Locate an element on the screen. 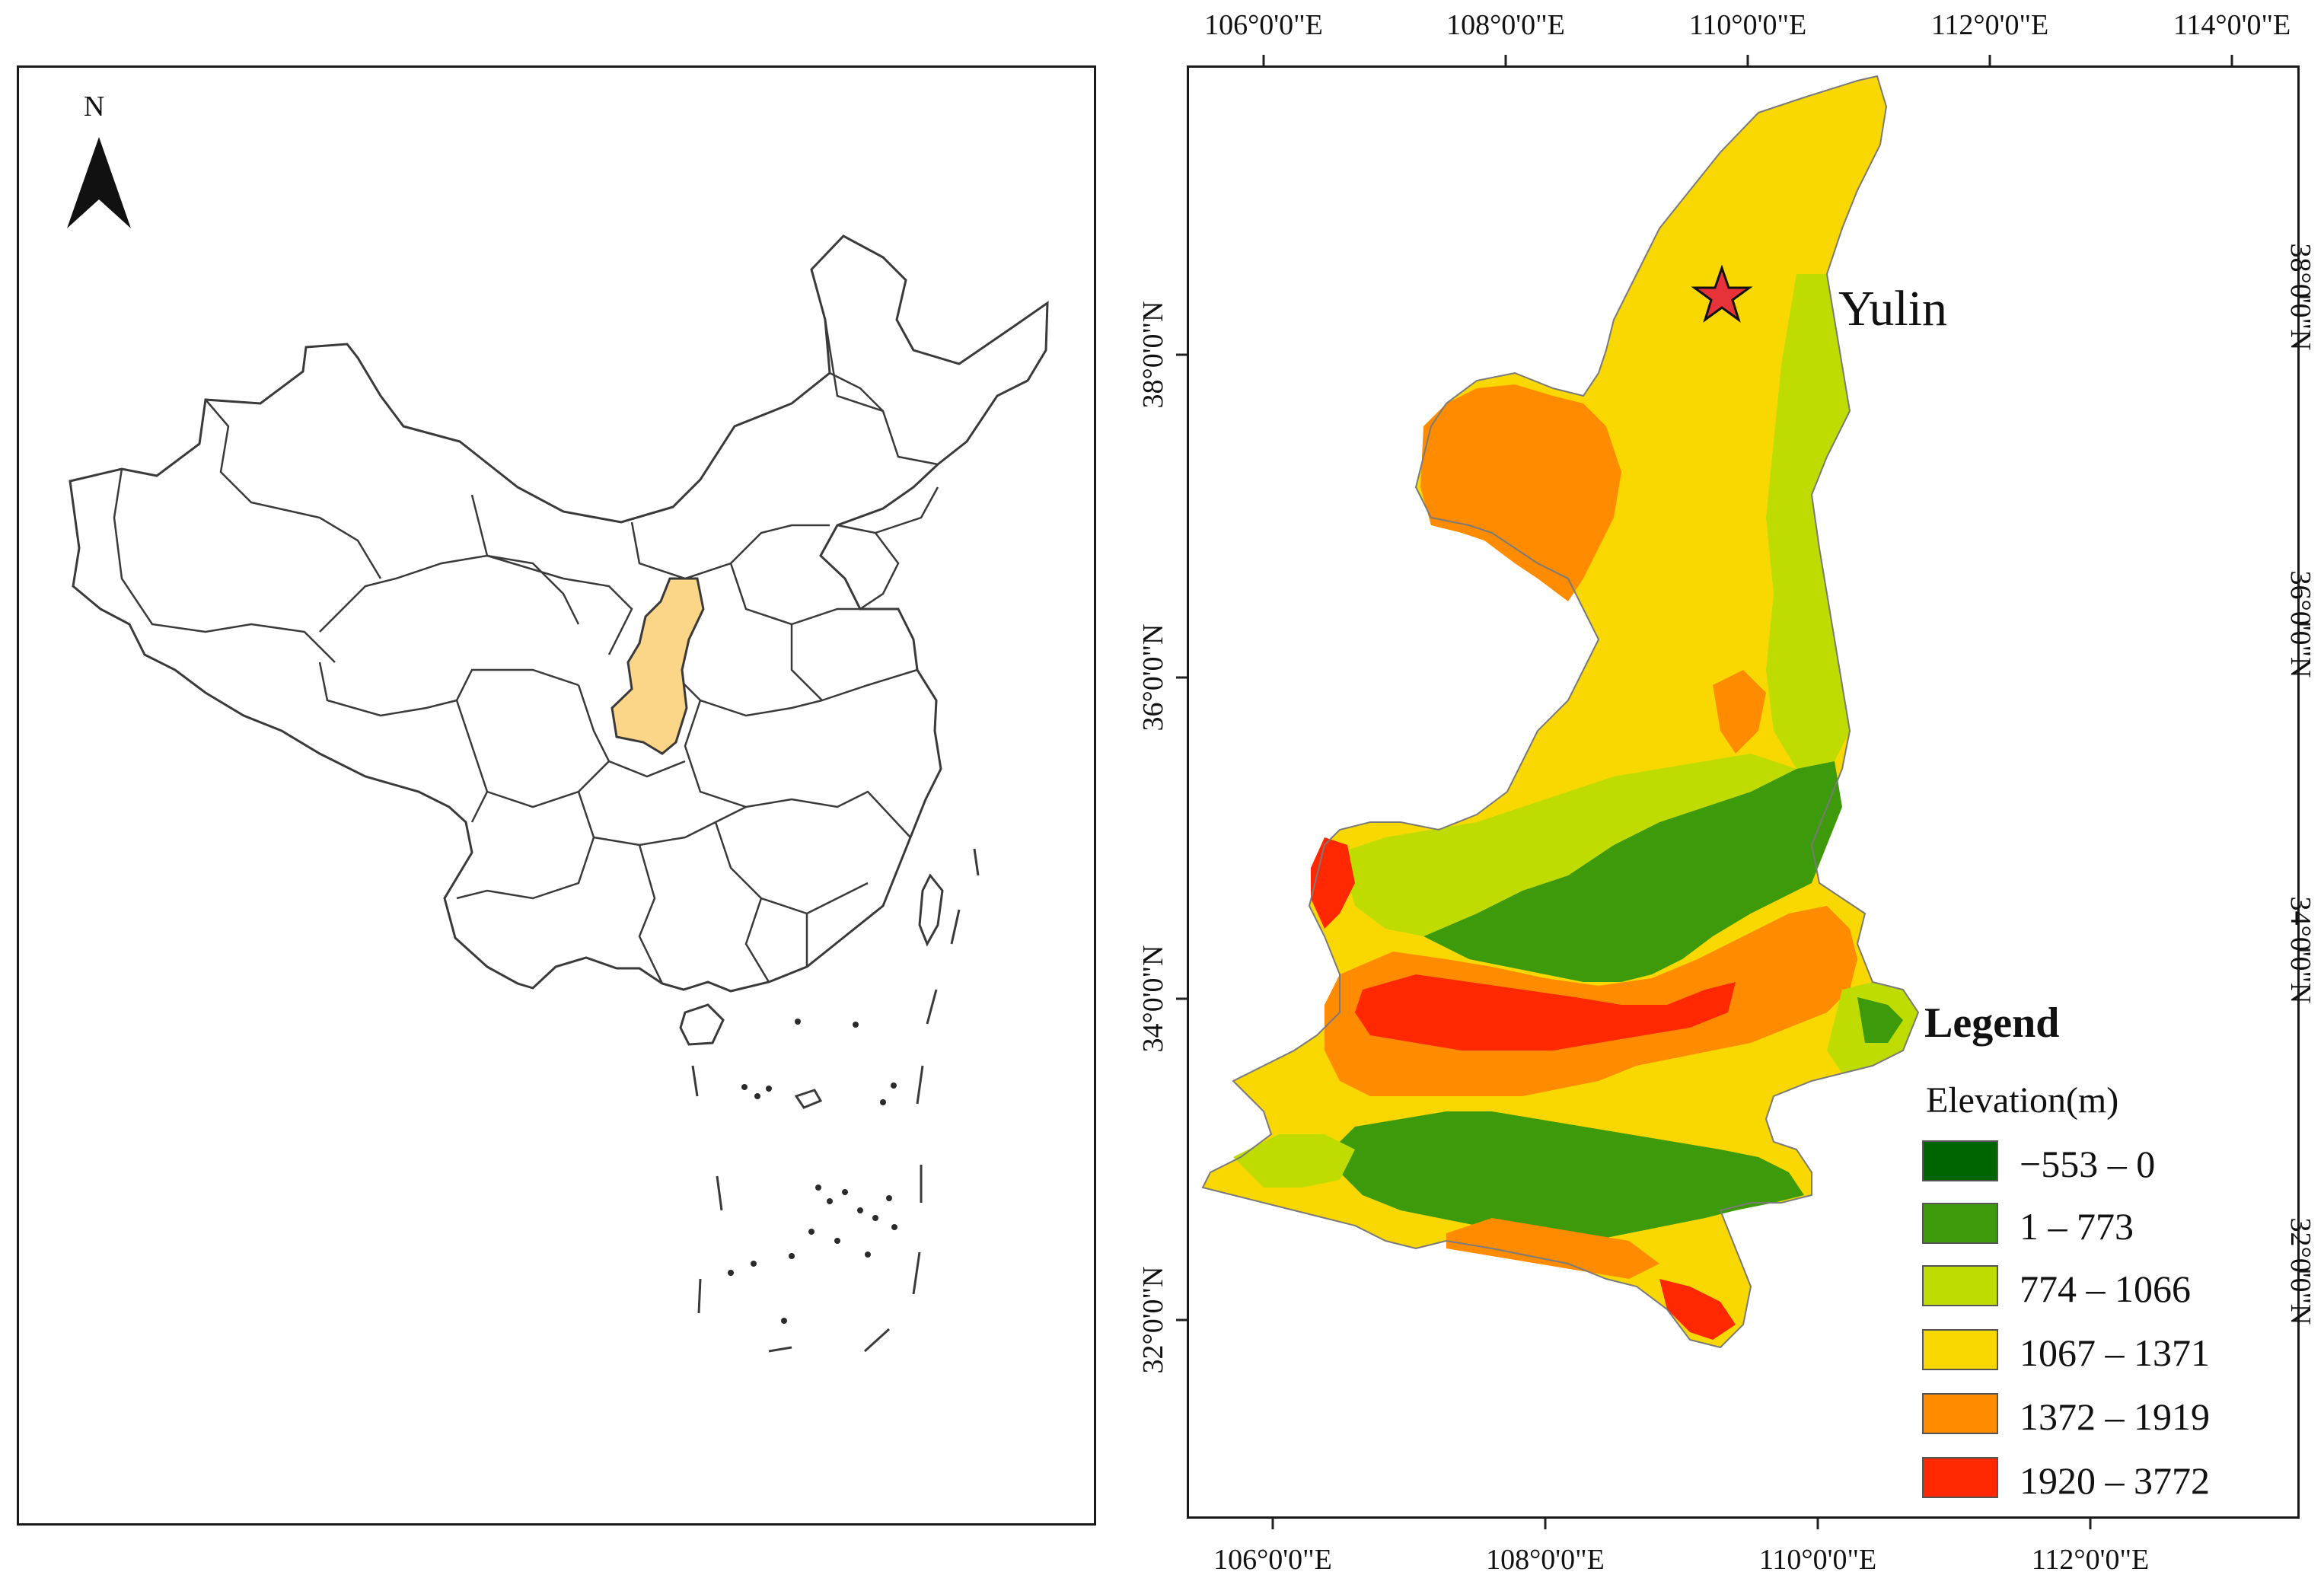  legend-label: 1372 – 1919 is located at coordinates (2115, 1416).